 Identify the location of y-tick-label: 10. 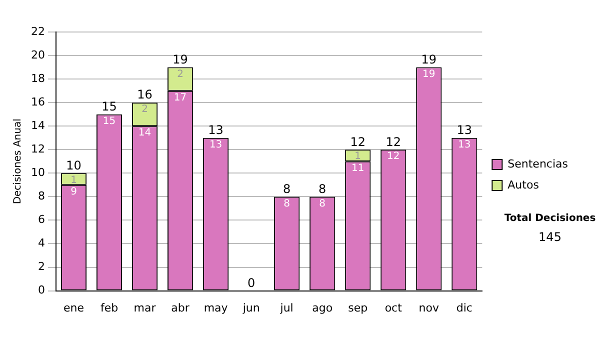
(37, 173).